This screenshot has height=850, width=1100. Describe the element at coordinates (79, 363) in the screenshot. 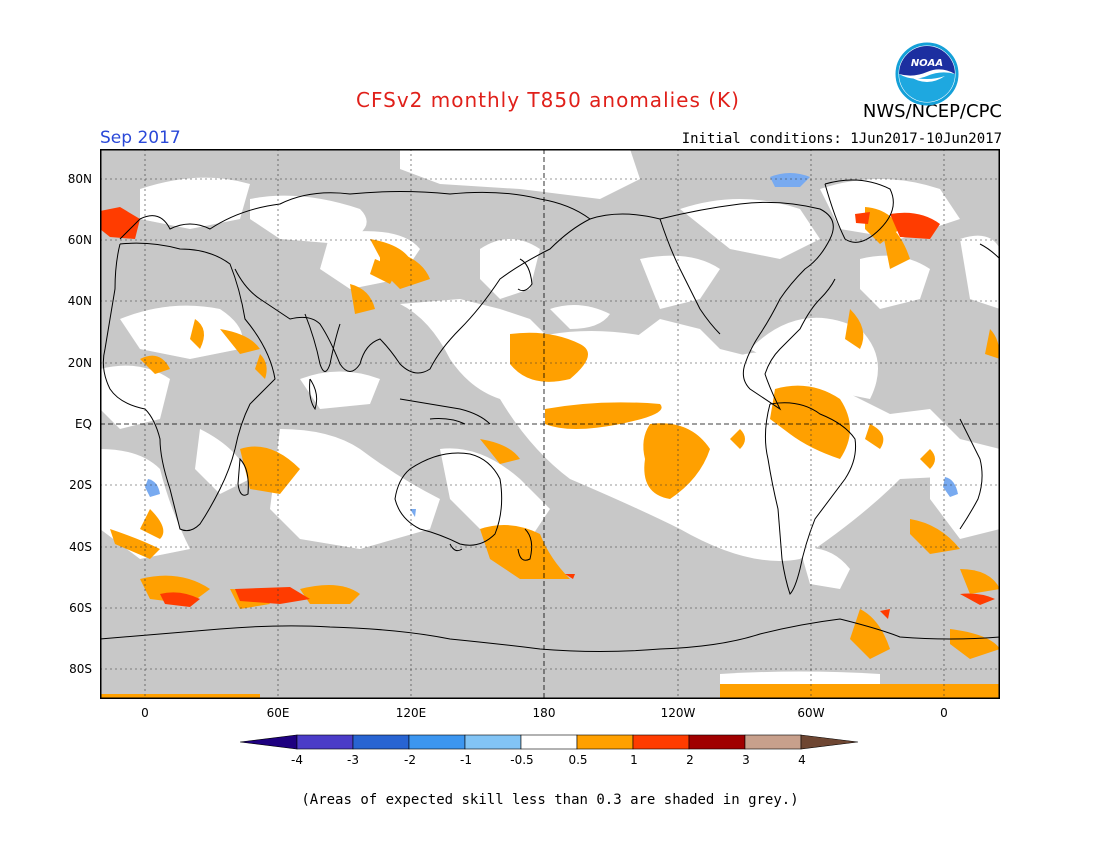

I see `lat-label: 20N` at that location.